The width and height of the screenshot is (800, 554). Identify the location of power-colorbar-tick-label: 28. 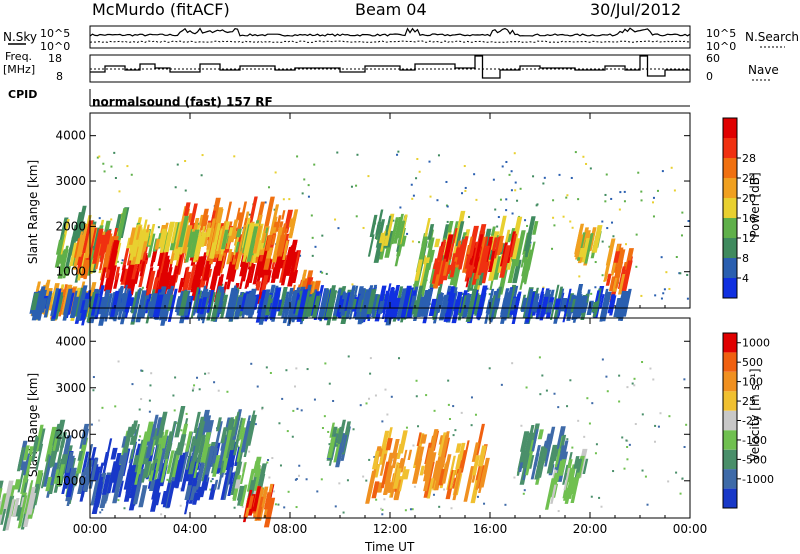
(749, 158).